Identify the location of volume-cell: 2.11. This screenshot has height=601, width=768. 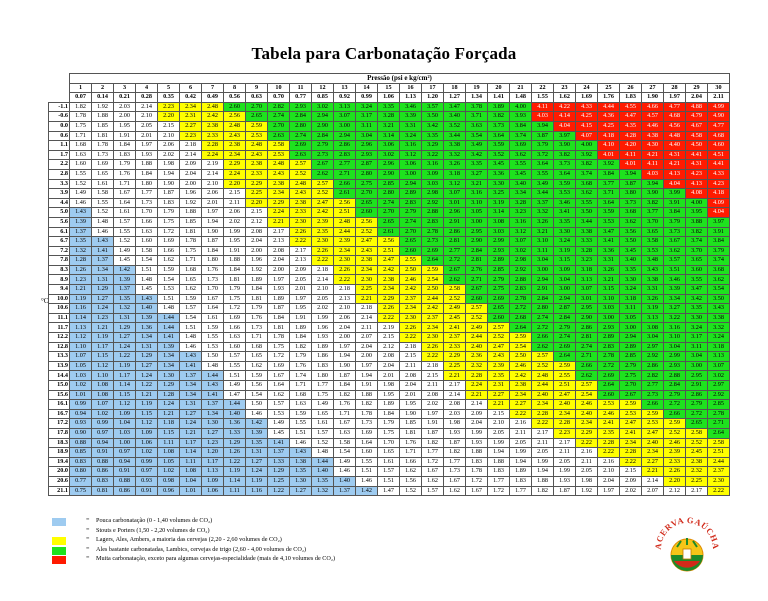
(586, 462).